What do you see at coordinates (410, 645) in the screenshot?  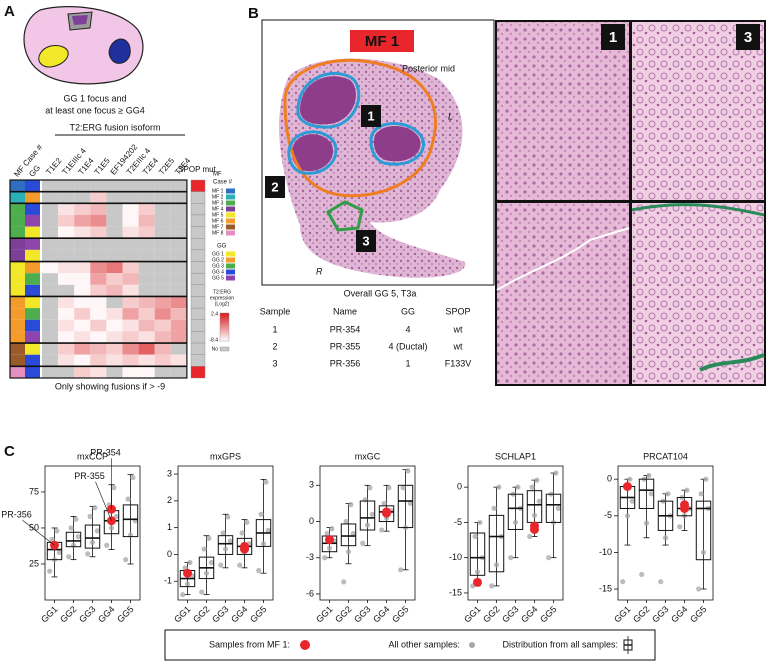 I see `legend-box` at bounding box center [410, 645].